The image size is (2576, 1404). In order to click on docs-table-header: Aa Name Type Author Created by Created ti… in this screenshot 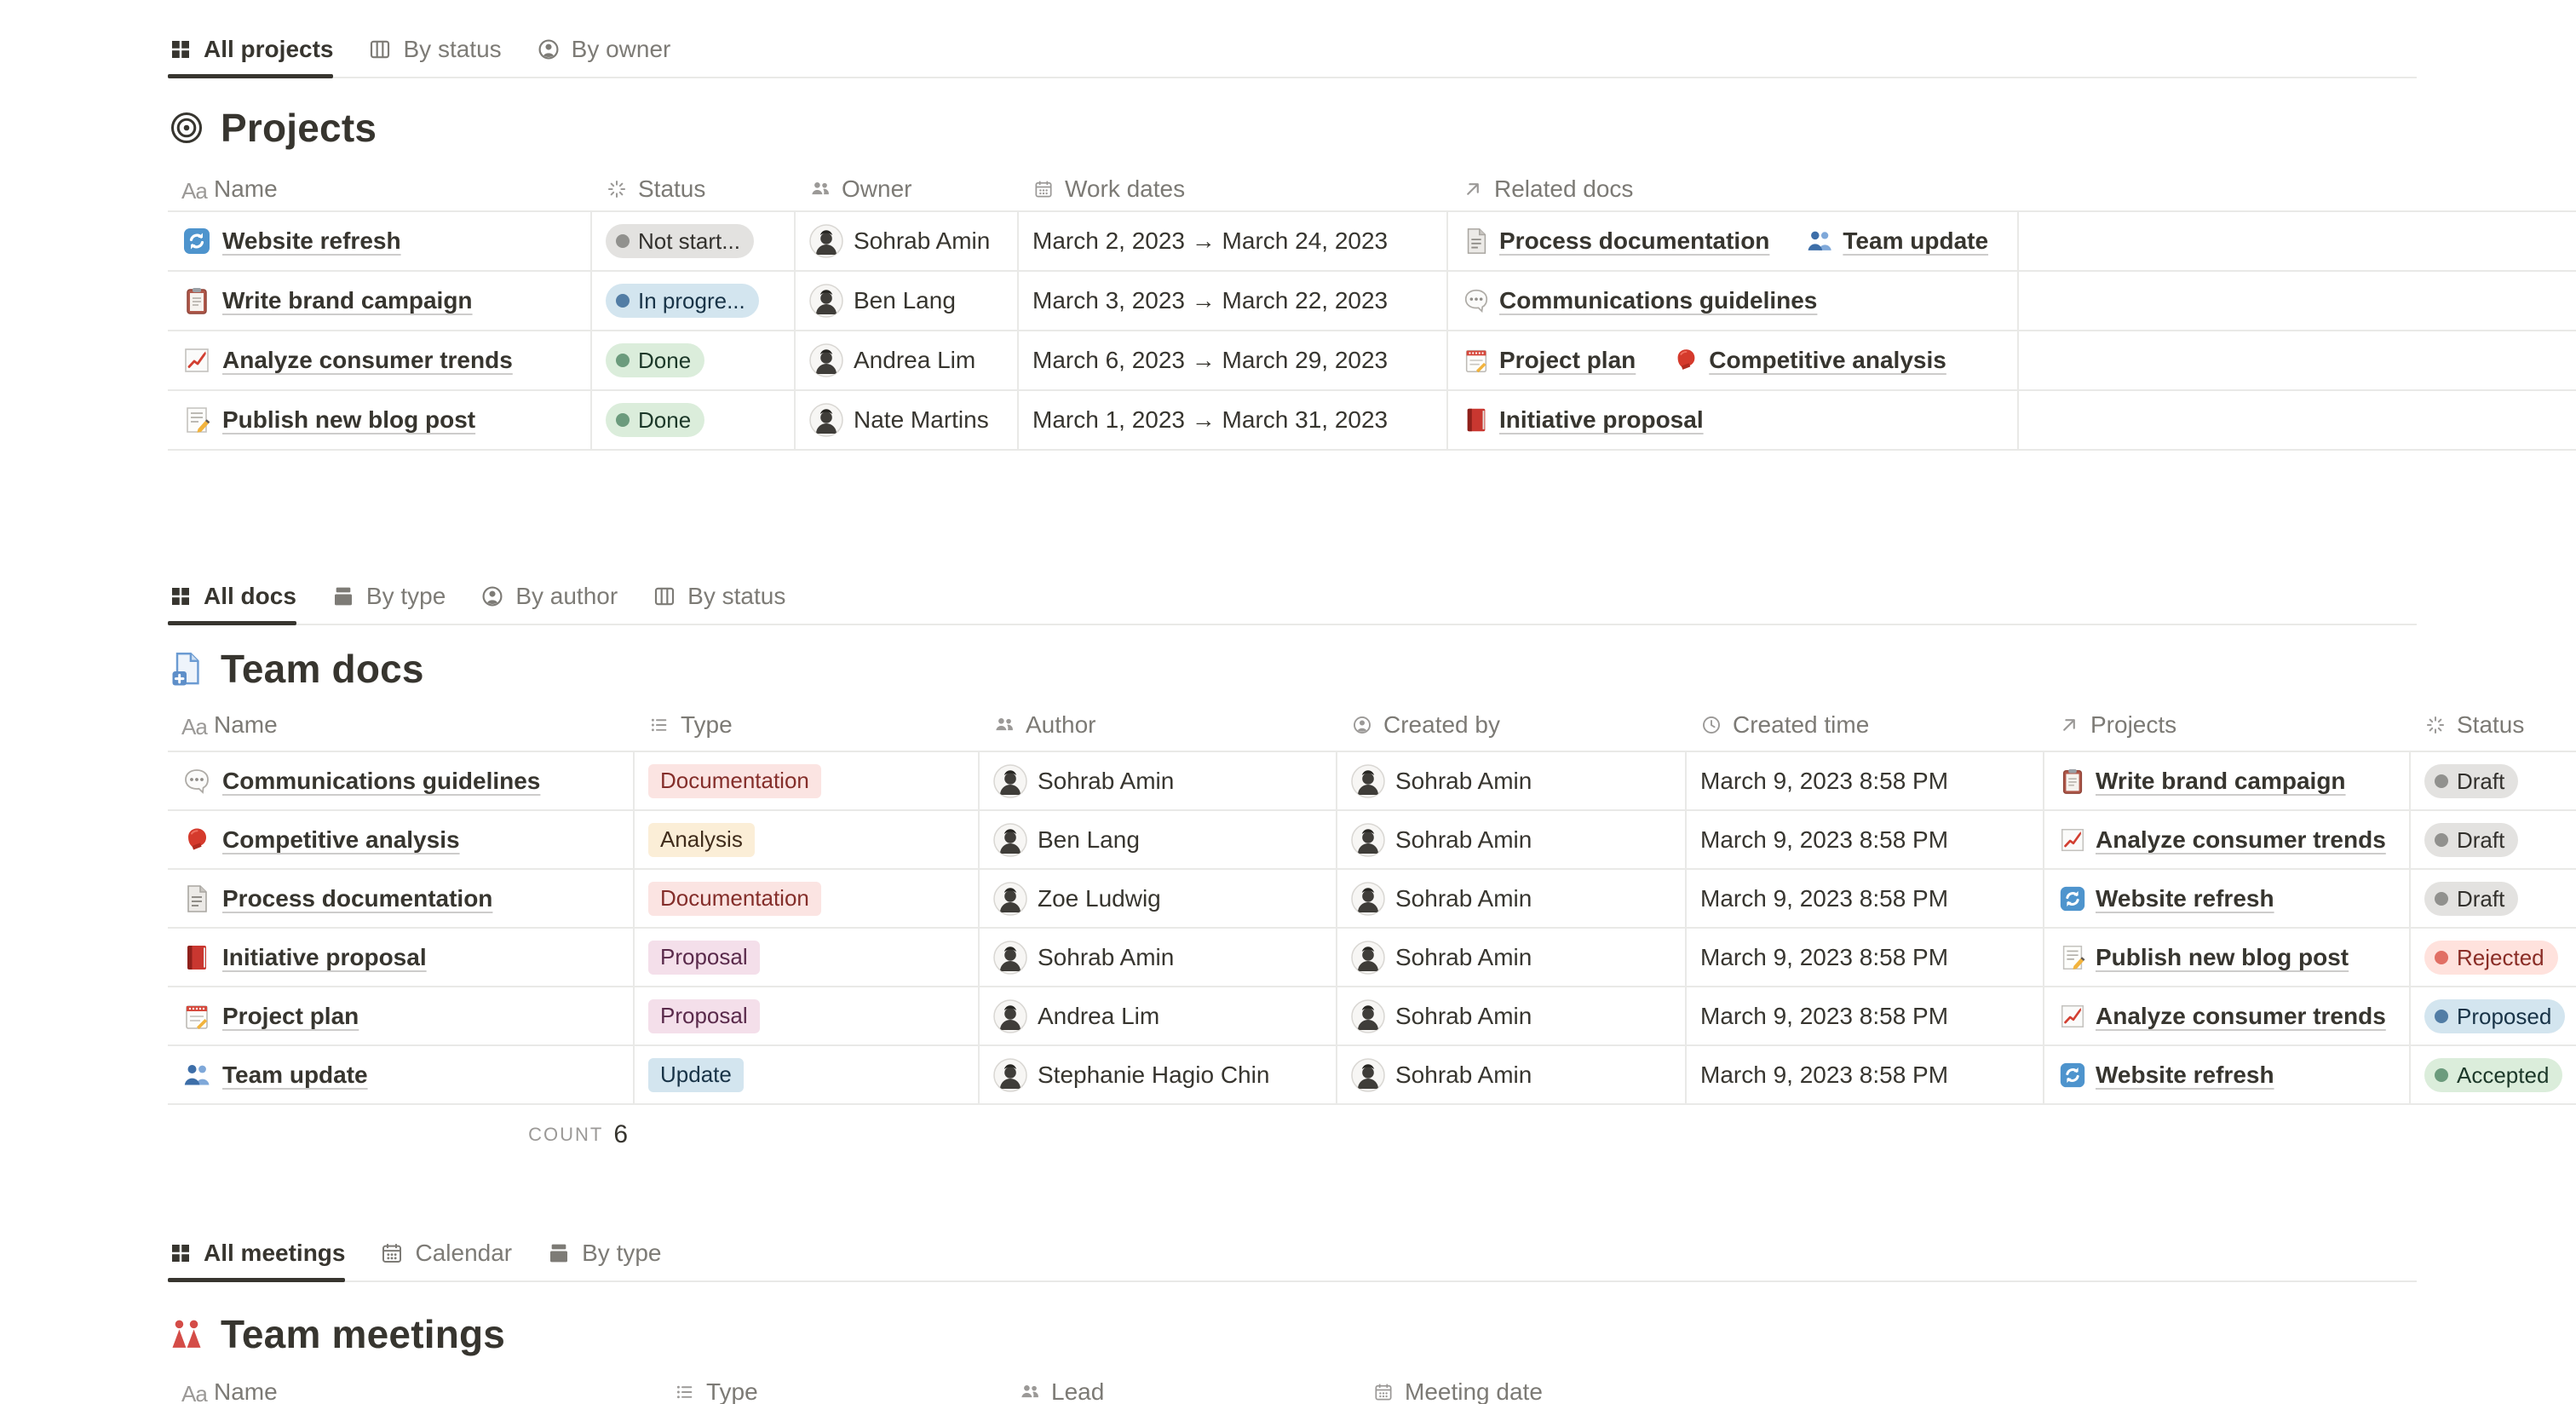, I will do `click(1372, 725)`.